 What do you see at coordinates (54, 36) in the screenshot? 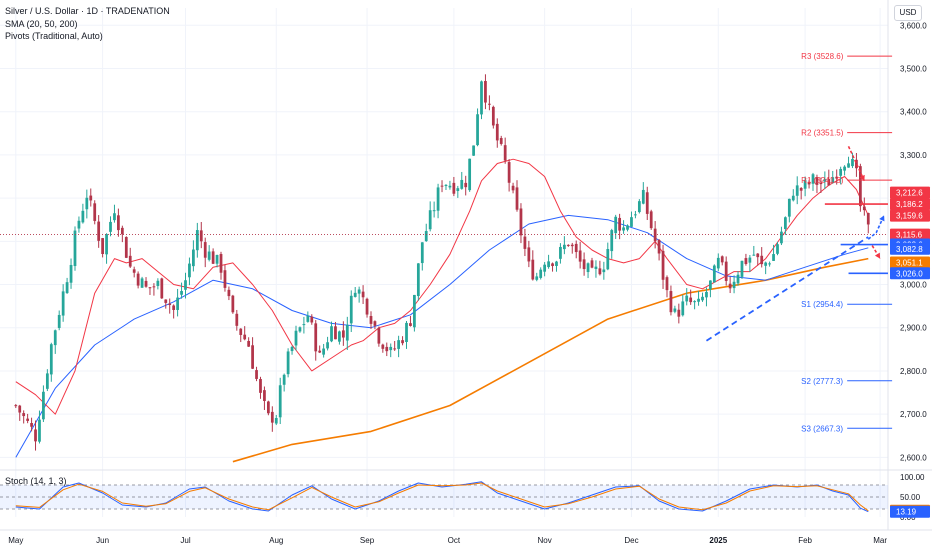
I see `pivots-legend: Pivots (Traditional, Auto)` at bounding box center [54, 36].